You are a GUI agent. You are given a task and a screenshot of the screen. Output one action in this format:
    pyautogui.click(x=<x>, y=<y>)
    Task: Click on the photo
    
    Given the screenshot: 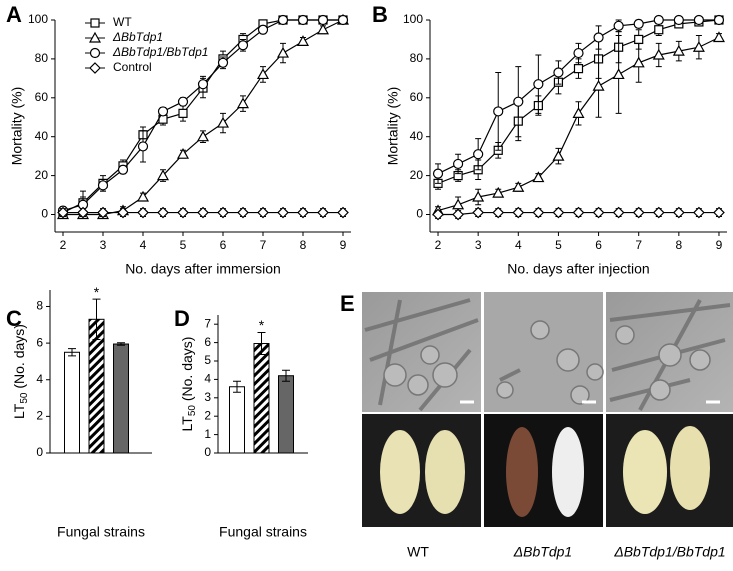 What is the action you would take?
    pyautogui.click(x=543, y=470)
    